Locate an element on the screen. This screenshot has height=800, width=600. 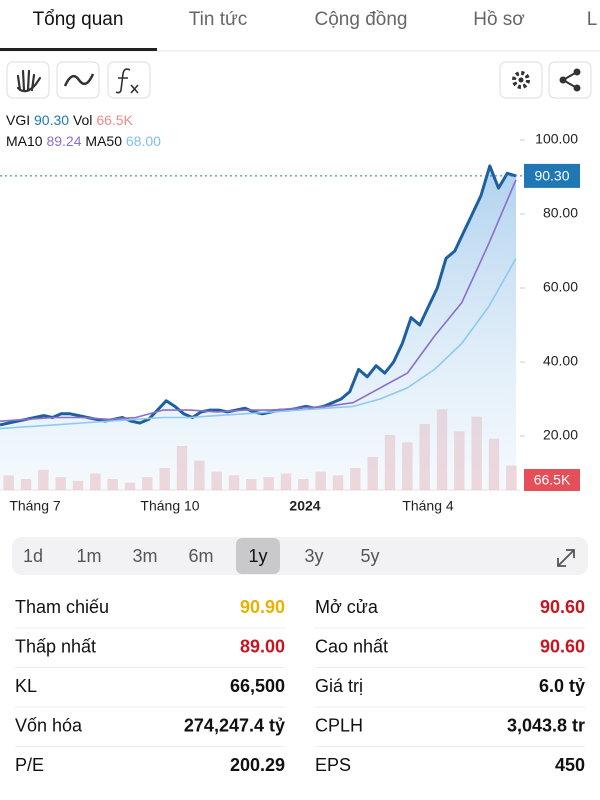
vol-label: Vol is located at coordinates (82, 120).